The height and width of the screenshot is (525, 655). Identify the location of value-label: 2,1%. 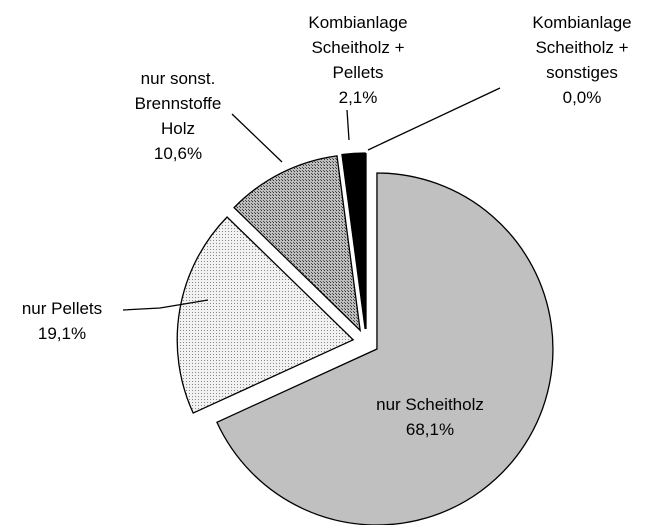
(358, 97).